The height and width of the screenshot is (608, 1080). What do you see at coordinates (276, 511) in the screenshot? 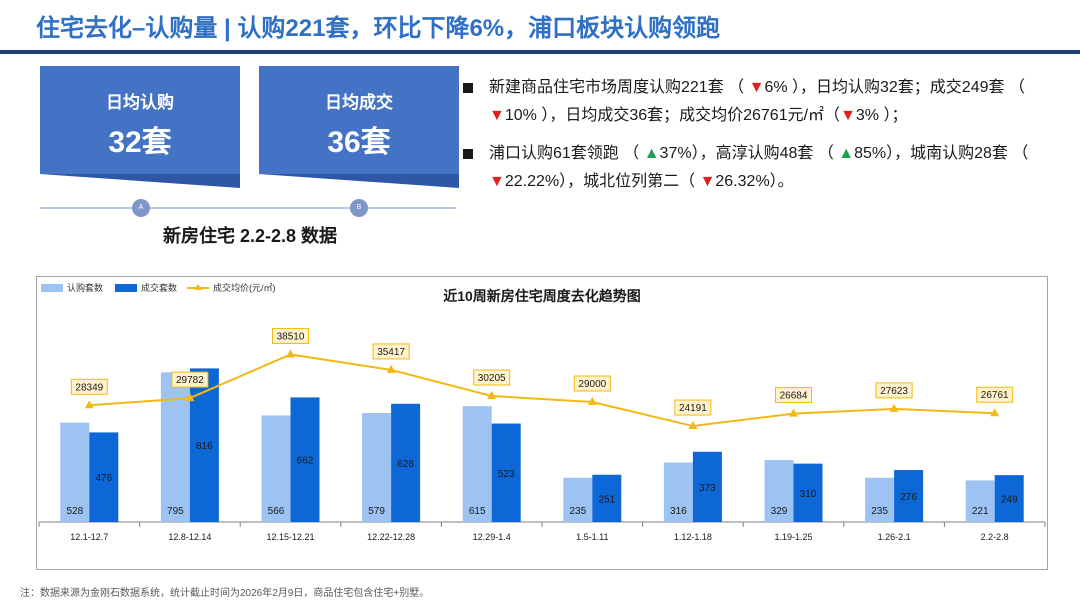
I see `bar-subscription-label: 566` at bounding box center [276, 511].